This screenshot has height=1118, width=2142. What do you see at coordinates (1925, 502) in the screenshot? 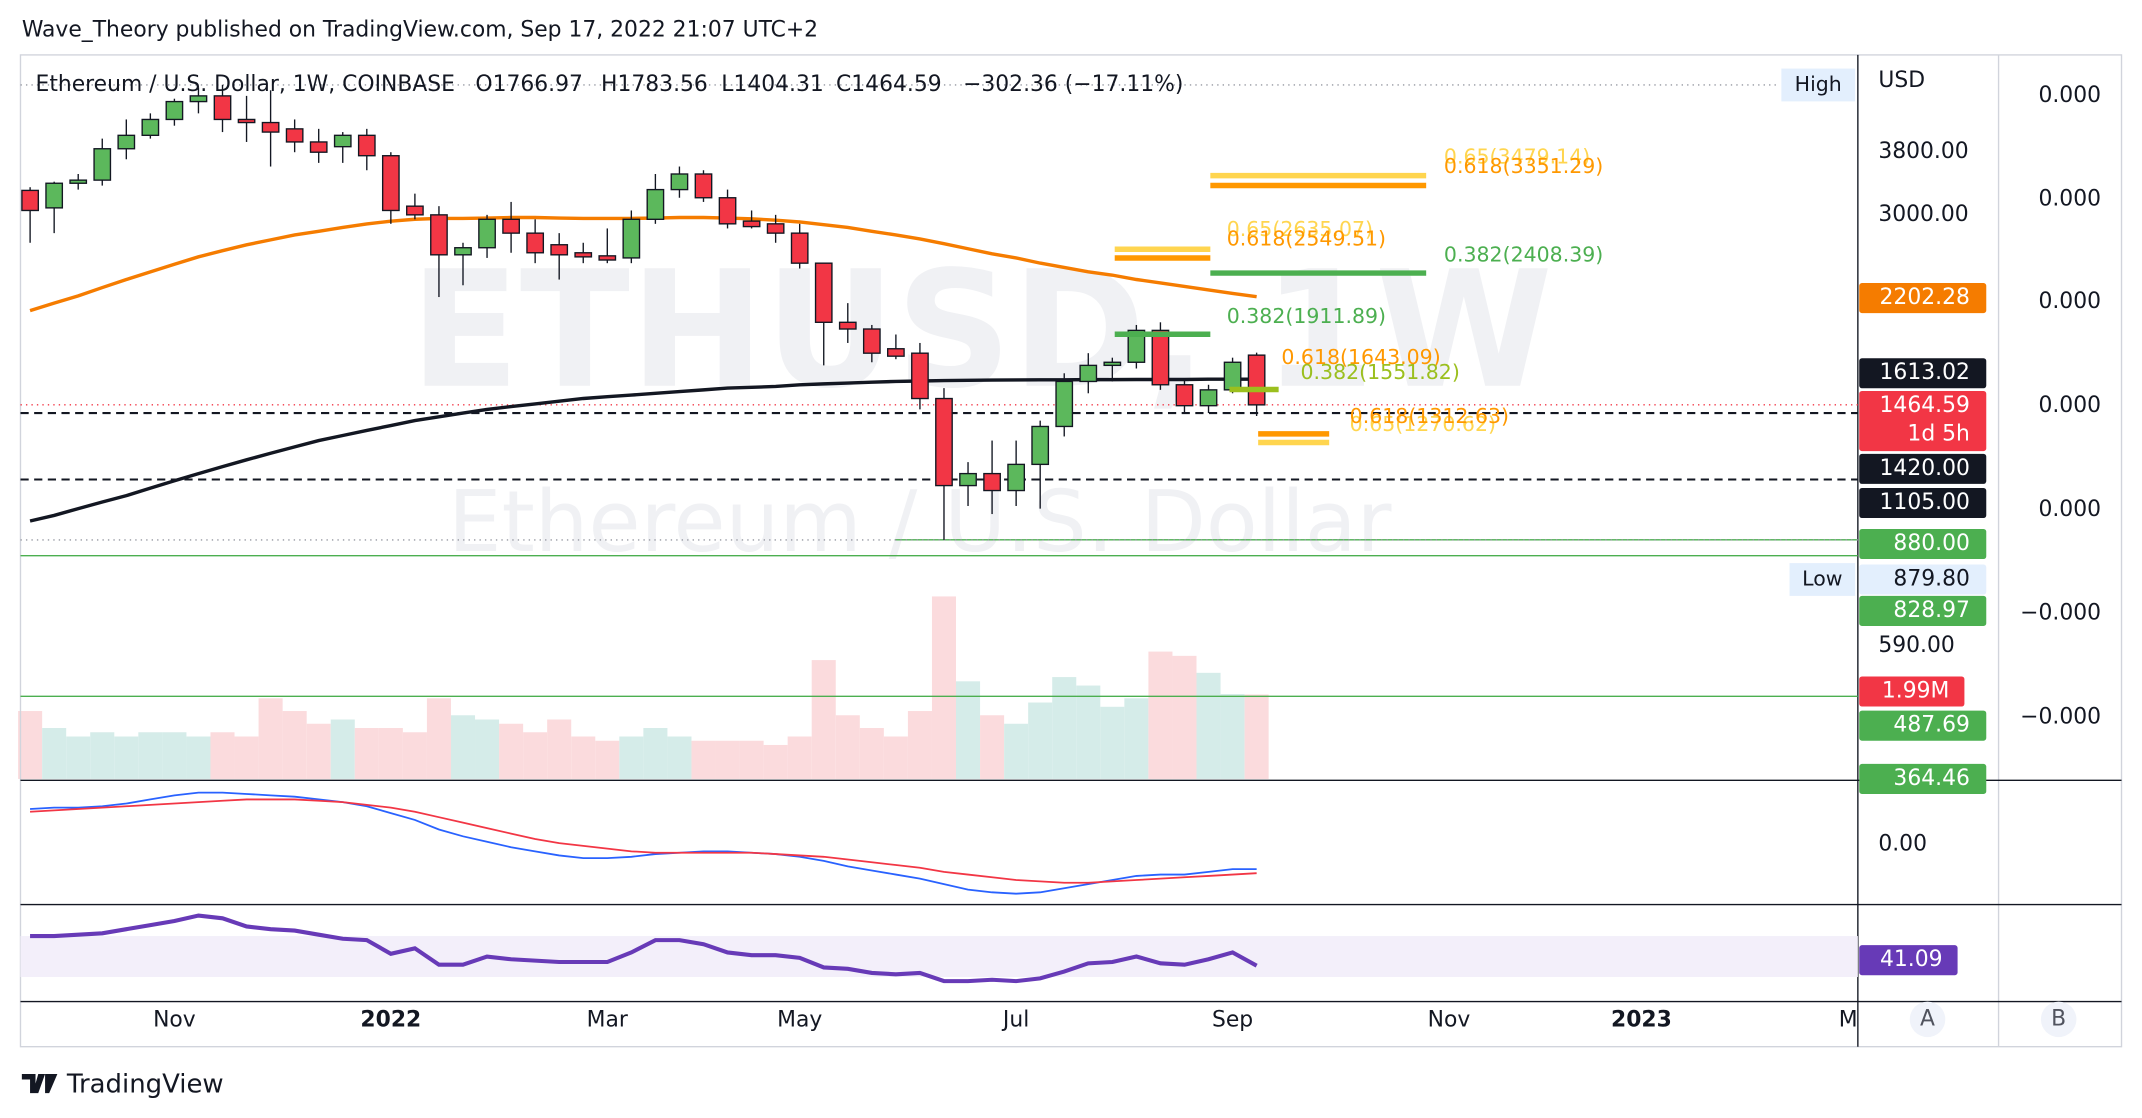
I see `price-badge-label: 1105.00` at bounding box center [1925, 502].